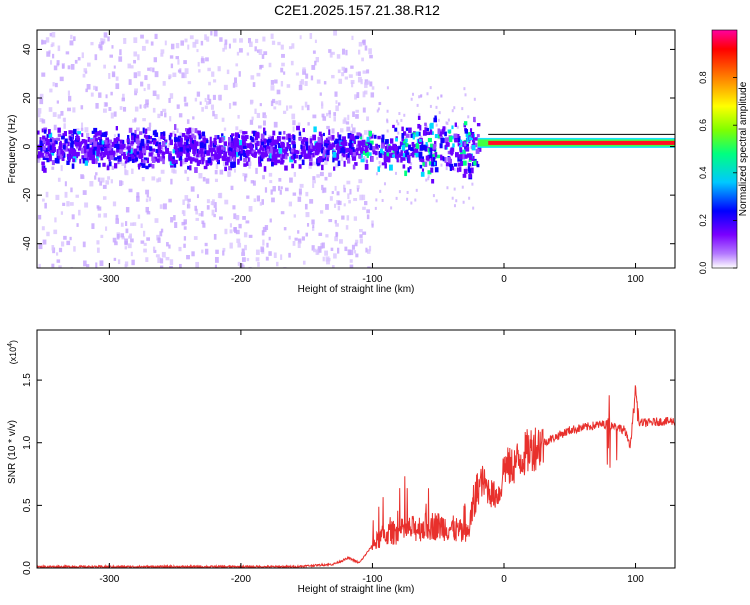 The height and width of the screenshot is (605, 750). Describe the element at coordinates (27, 243) in the screenshot. I see `y-tick-label: -40` at that location.